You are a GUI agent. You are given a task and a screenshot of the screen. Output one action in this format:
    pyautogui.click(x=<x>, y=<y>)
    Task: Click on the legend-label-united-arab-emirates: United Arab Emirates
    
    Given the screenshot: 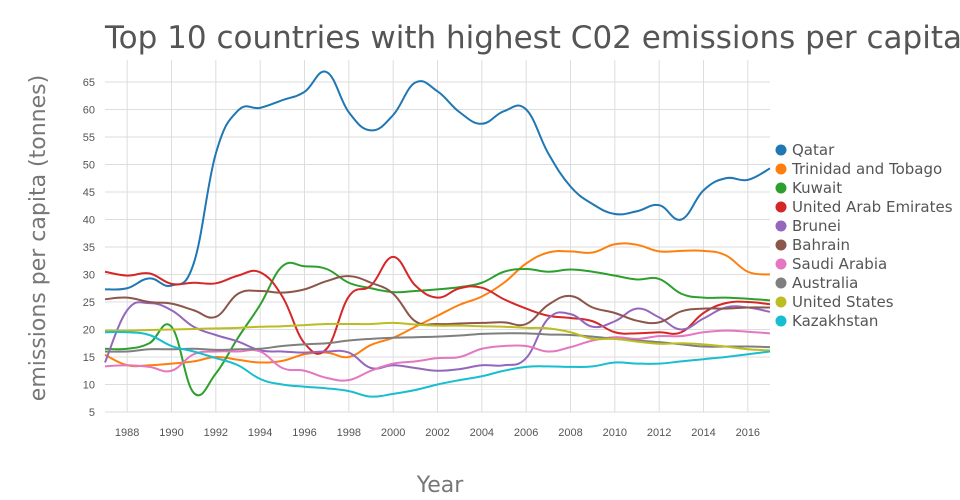 What is the action you would take?
    pyautogui.click(x=872, y=207)
    